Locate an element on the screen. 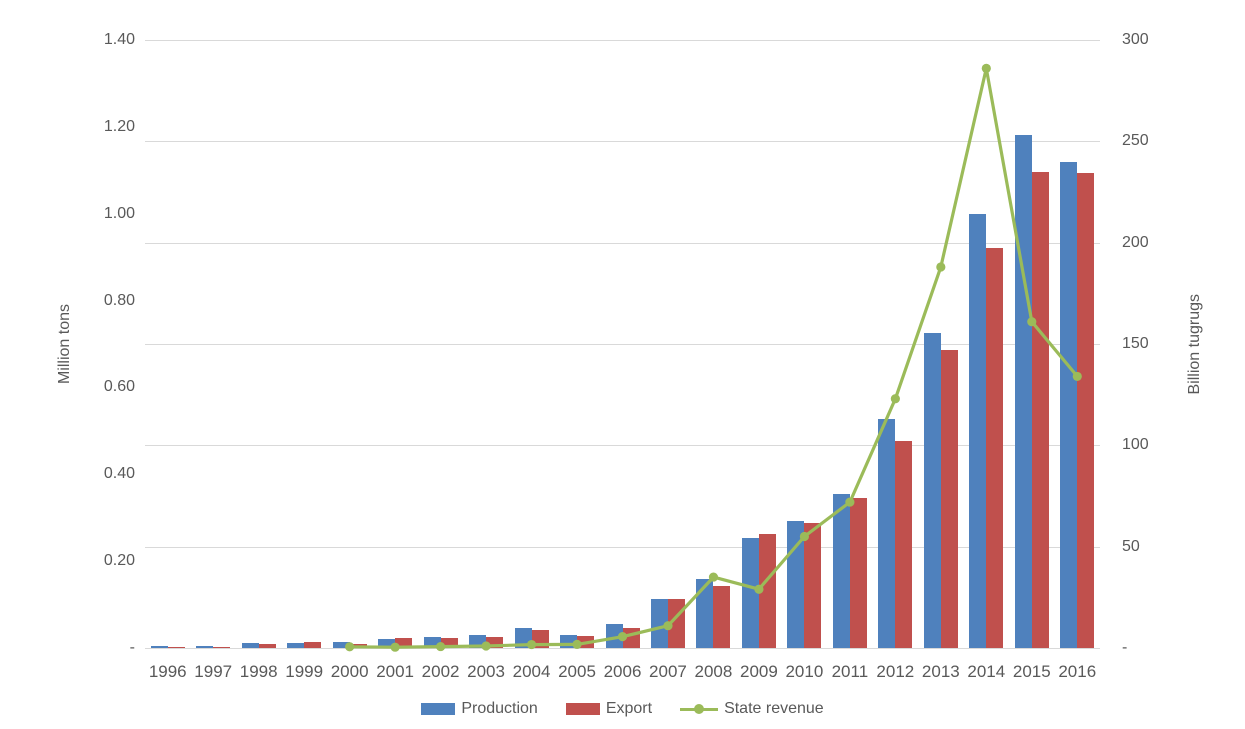 This screenshot has height=729, width=1245. state-revenue-legend-marker is located at coordinates (699, 709).